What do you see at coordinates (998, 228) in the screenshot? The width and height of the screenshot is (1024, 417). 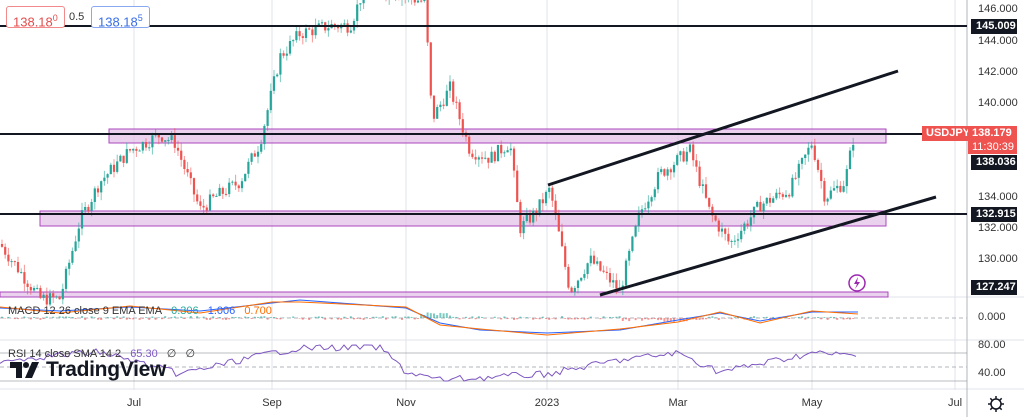 I see `price-axis-tick: 132.000` at bounding box center [998, 228].